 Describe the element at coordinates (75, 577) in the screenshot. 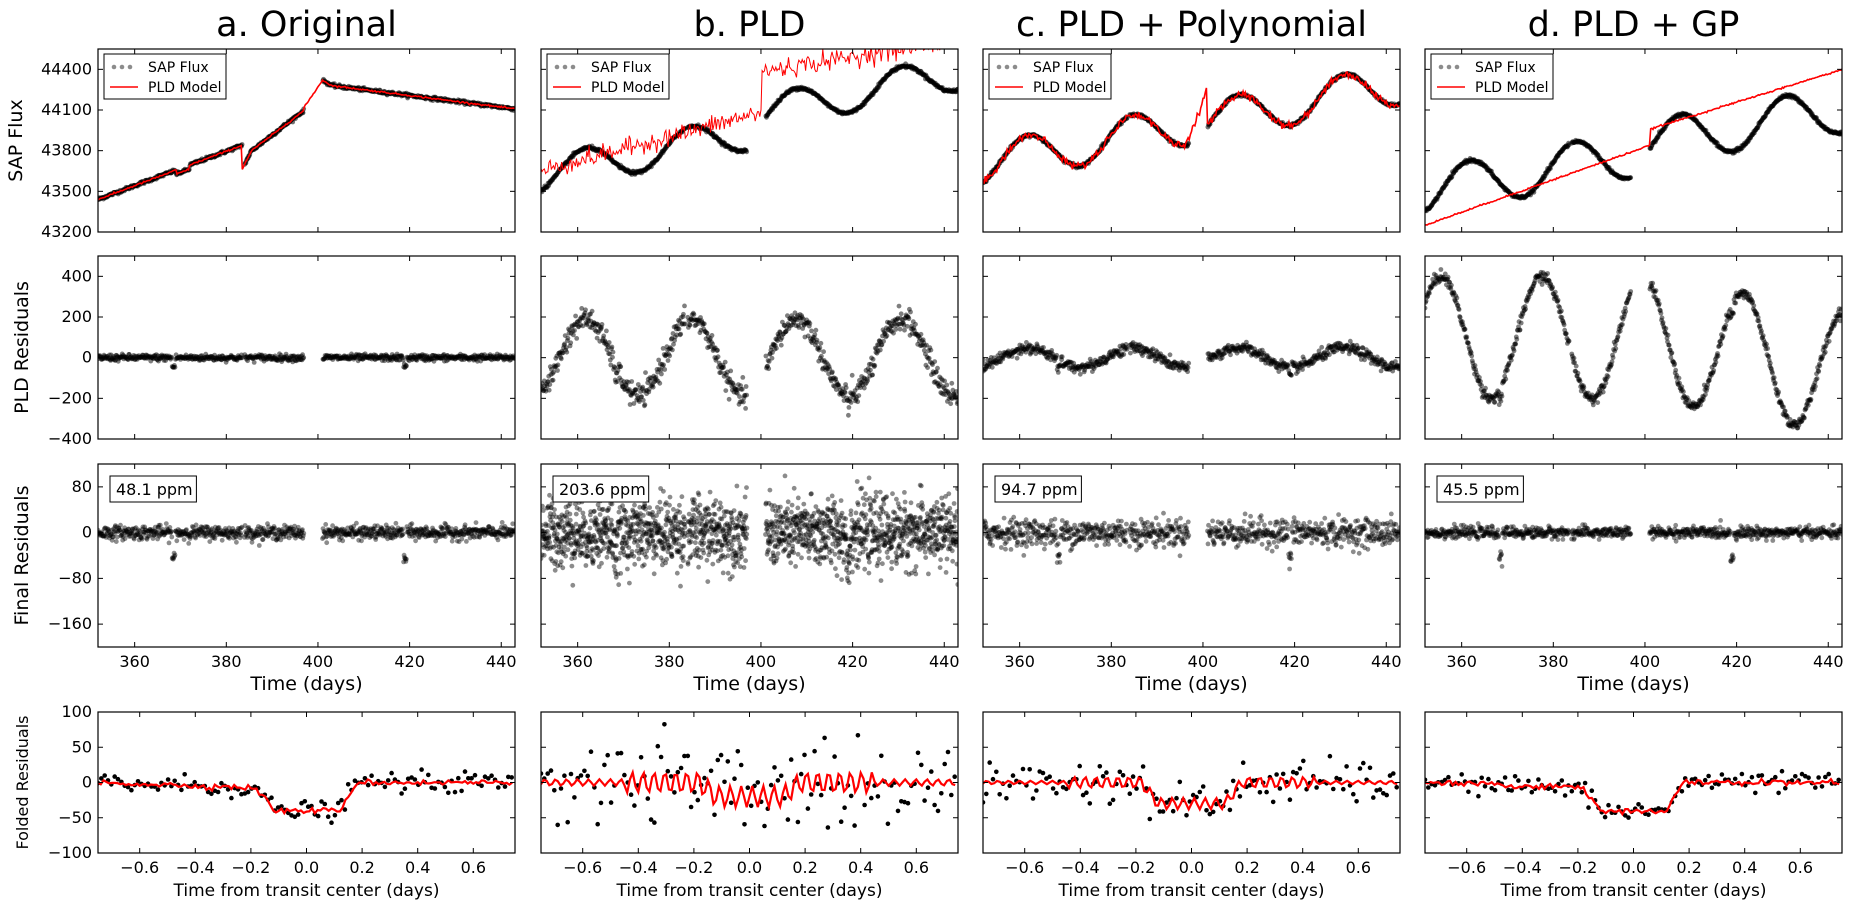

I see `y-tick-label: −80` at that location.